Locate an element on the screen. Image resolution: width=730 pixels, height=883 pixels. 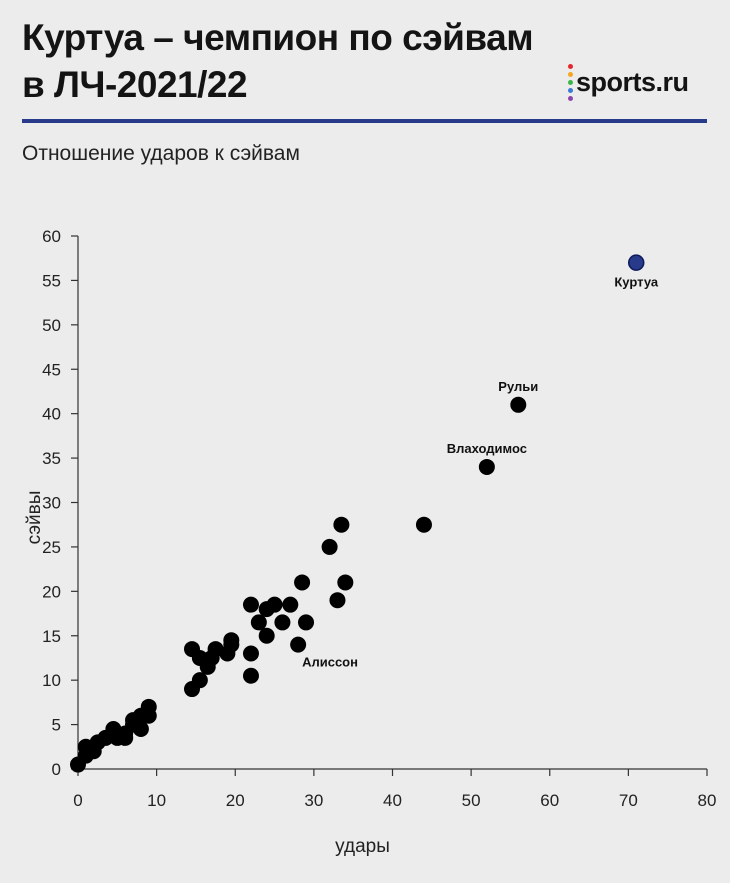
y-tick-label: 45 is located at coordinates (51, 369).